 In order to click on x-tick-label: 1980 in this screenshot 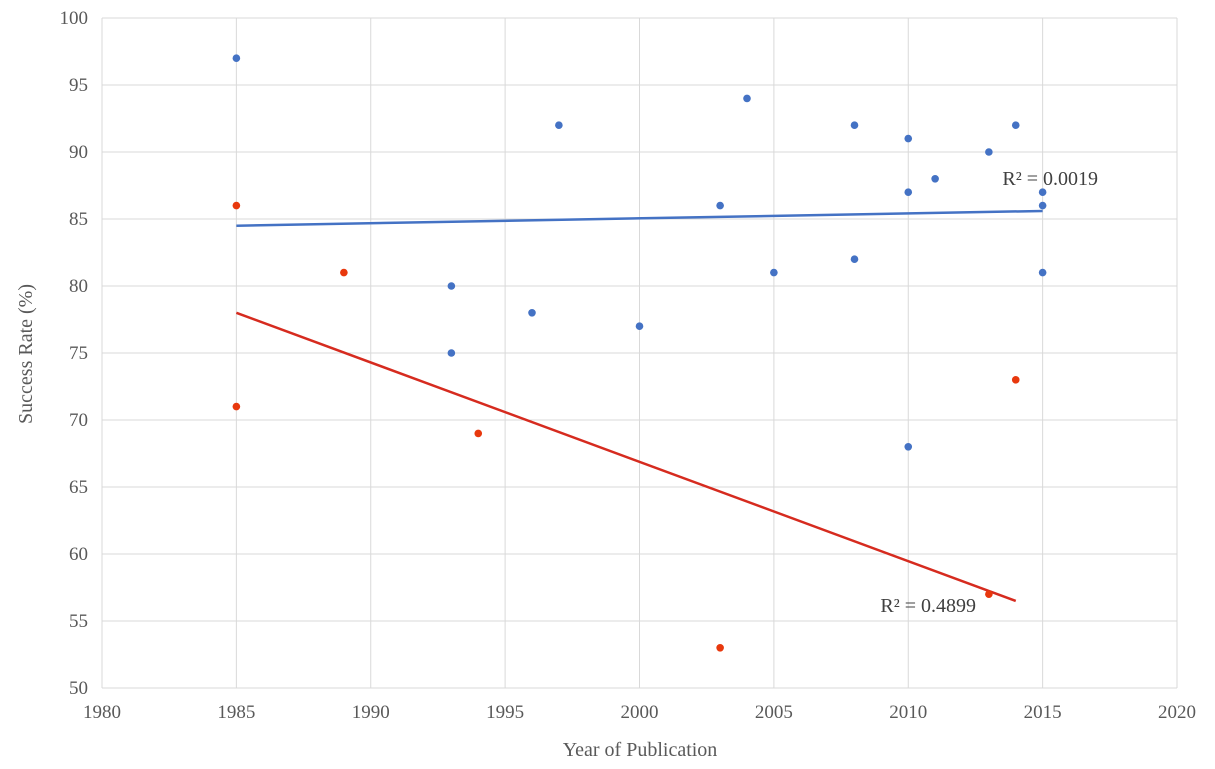, I will do `click(102, 712)`.